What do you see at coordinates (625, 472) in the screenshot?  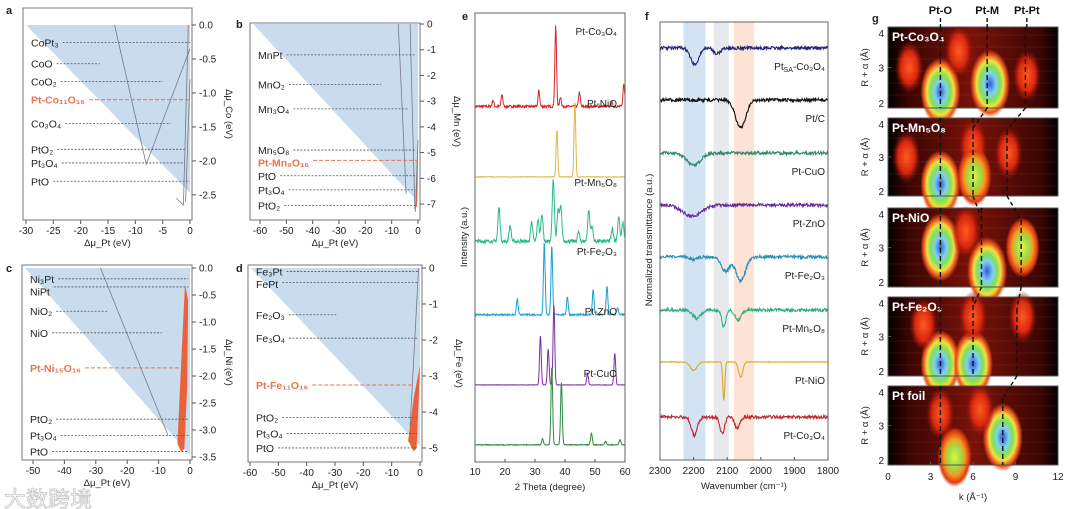 I see `x-tick-label: 60` at bounding box center [625, 472].